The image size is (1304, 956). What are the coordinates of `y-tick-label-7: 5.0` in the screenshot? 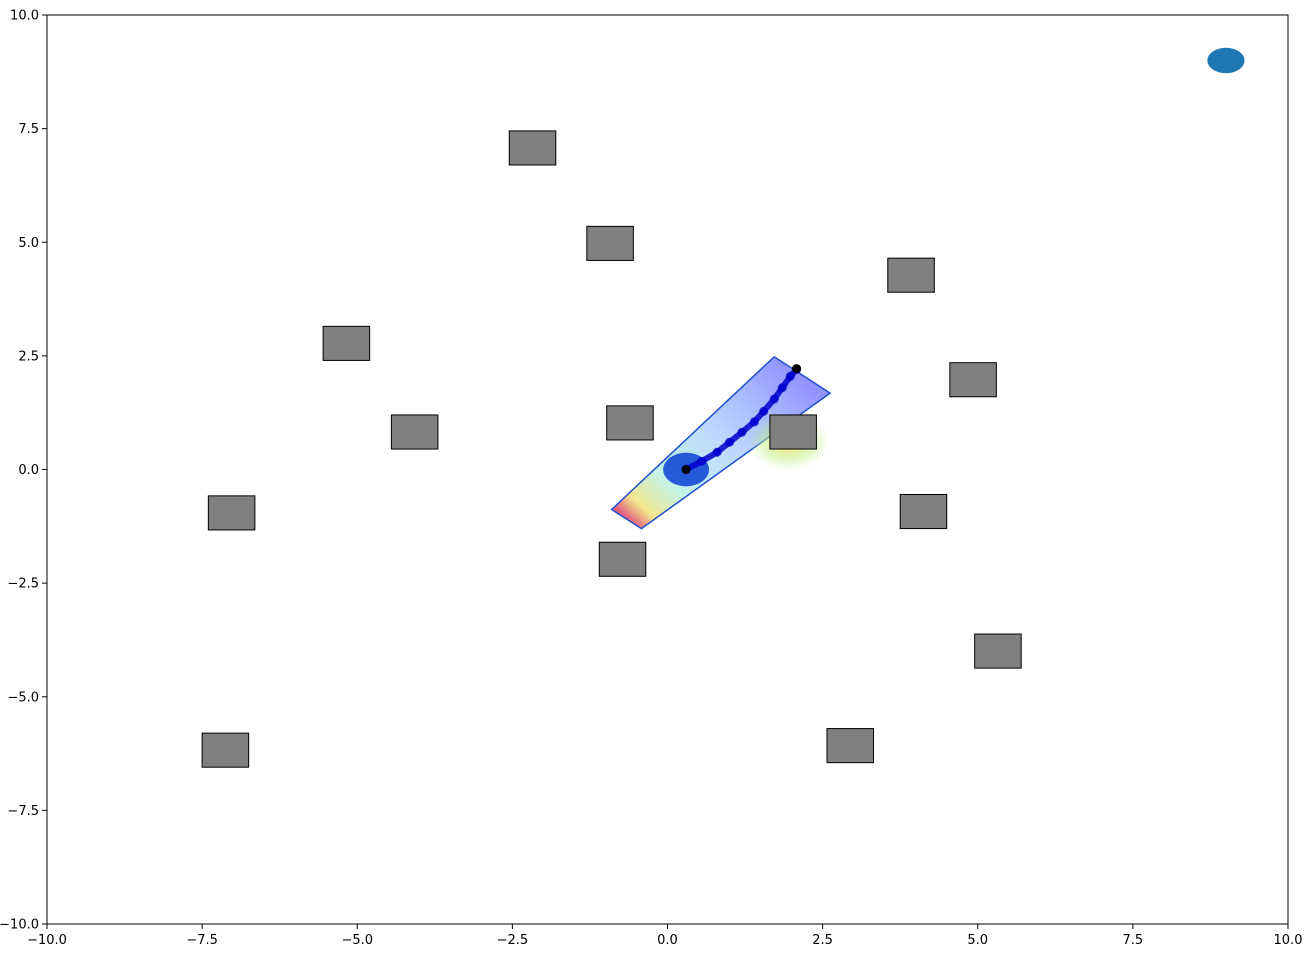 It's located at (28, 243).